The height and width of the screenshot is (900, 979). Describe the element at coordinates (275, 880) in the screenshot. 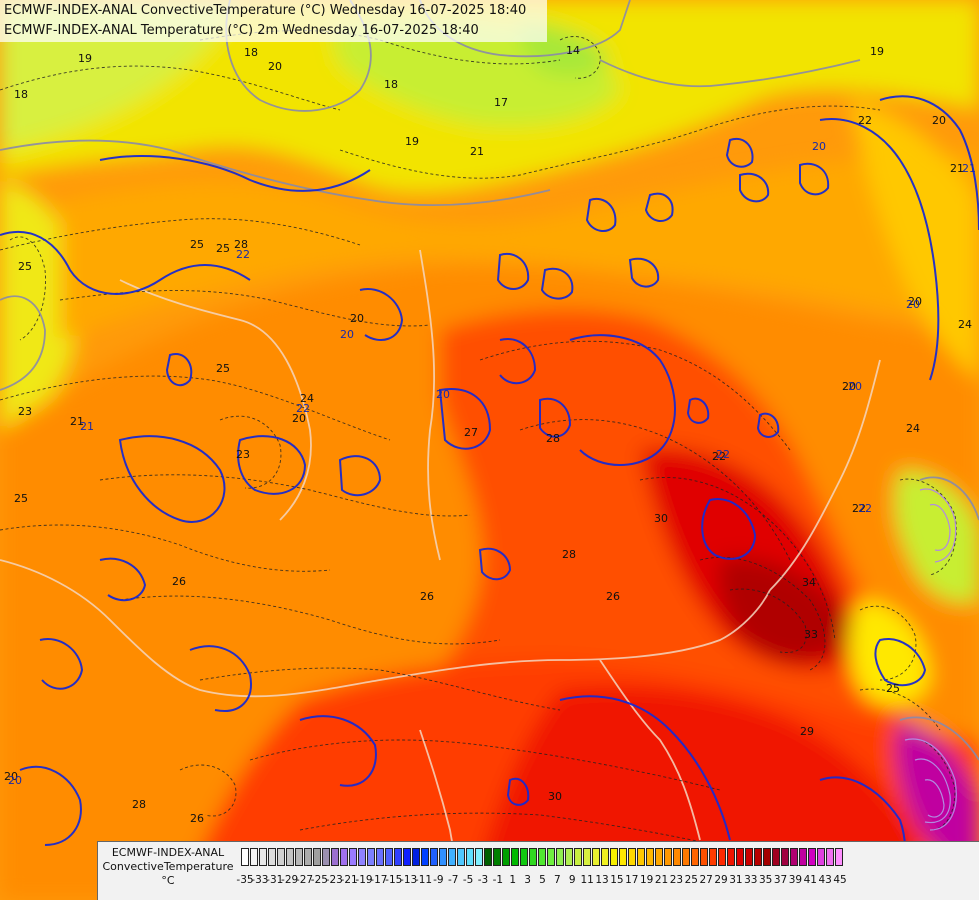

I see `legend-tick-label: -31` at that location.